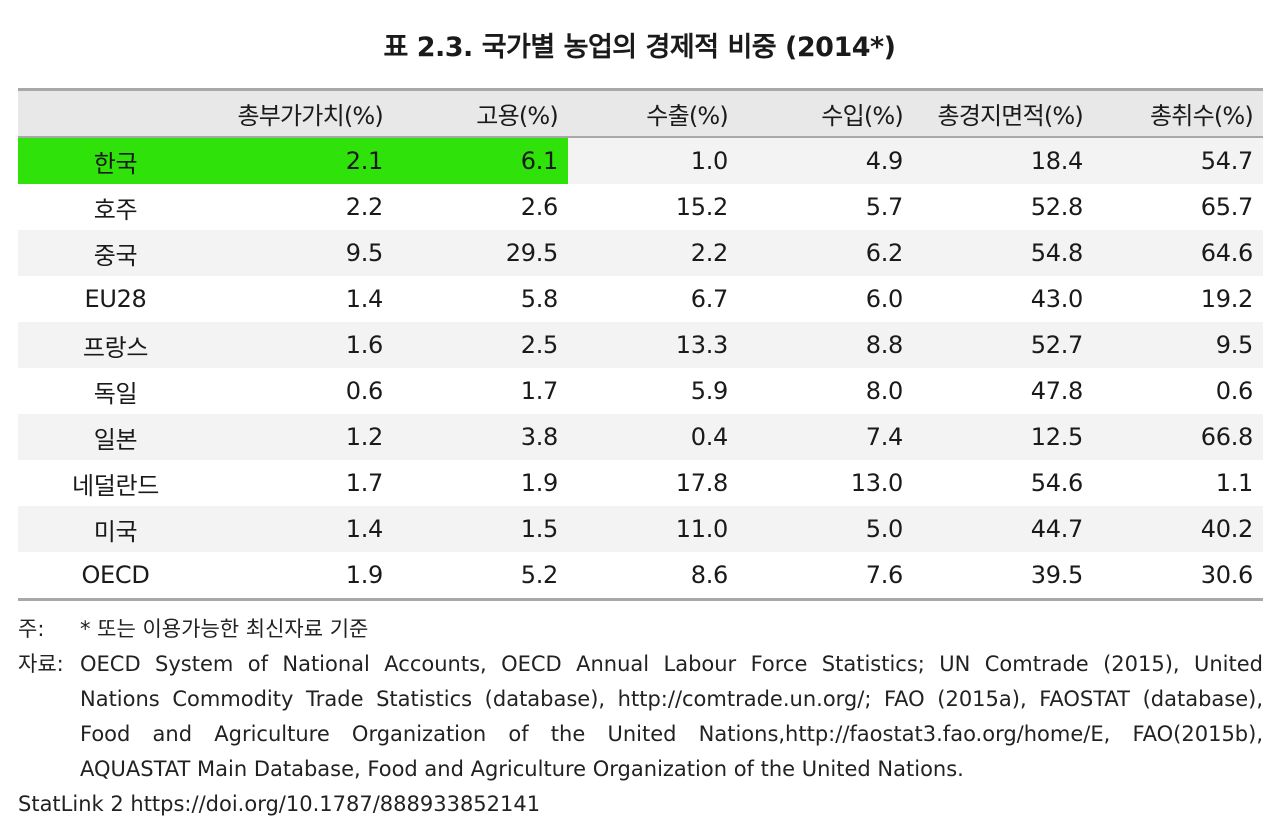 This screenshot has height=838, width=1279. Describe the element at coordinates (877, 483) in the screenshot. I see `value-cell: 13.0` at that location.